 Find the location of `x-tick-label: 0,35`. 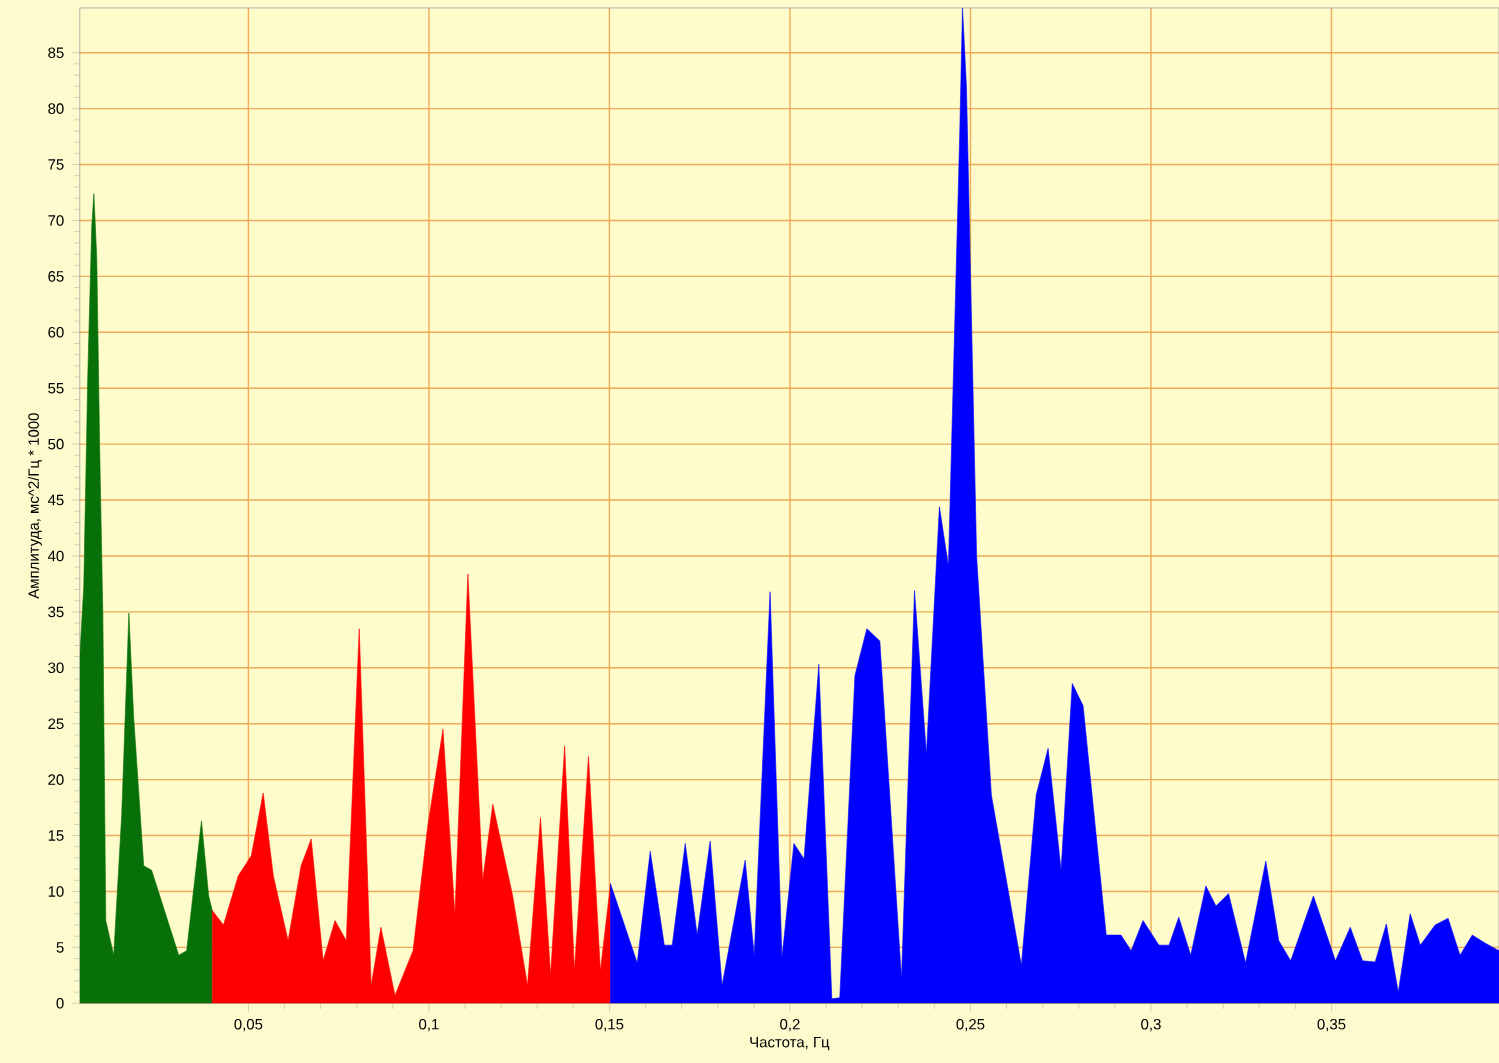

x-tick-label: 0,35 is located at coordinates (1331, 1025).